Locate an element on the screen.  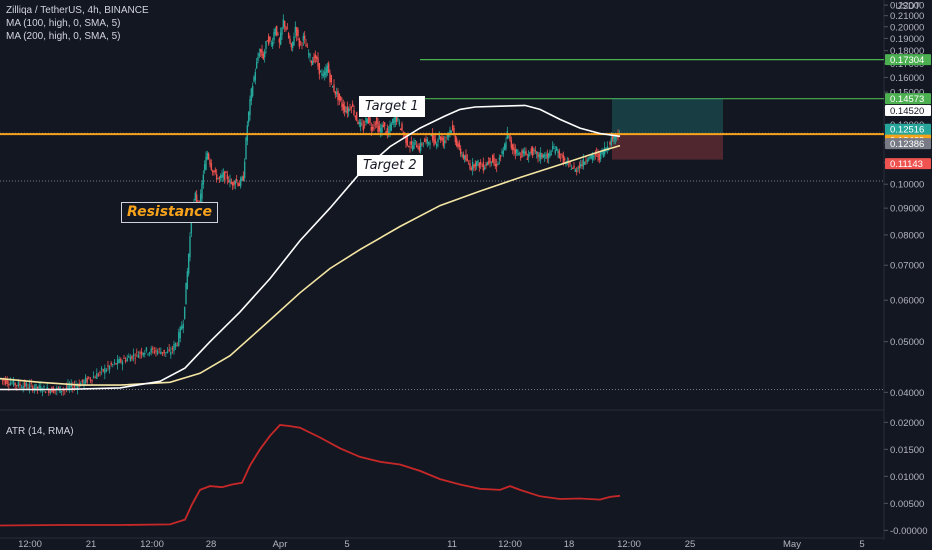
atr-label: ATR (14, RMA) is located at coordinates (40, 431).